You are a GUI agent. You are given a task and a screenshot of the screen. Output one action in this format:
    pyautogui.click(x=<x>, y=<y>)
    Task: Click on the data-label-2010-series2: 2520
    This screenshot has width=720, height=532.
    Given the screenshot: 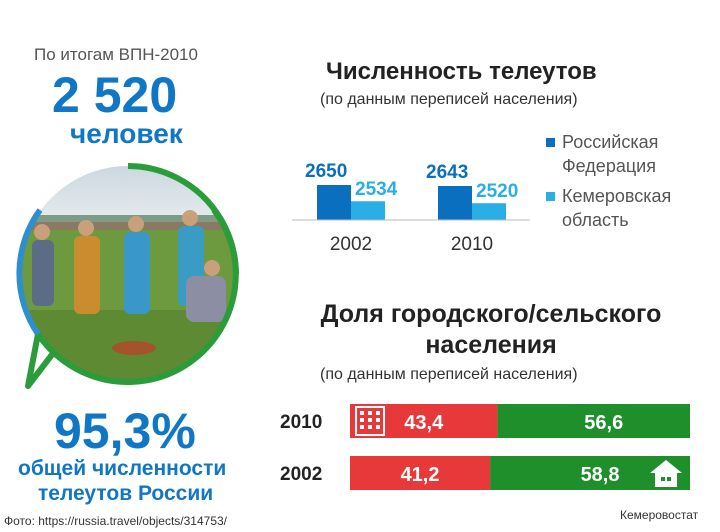 What is the action you would take?
    pyautogui.click(x=497, y=191)
    